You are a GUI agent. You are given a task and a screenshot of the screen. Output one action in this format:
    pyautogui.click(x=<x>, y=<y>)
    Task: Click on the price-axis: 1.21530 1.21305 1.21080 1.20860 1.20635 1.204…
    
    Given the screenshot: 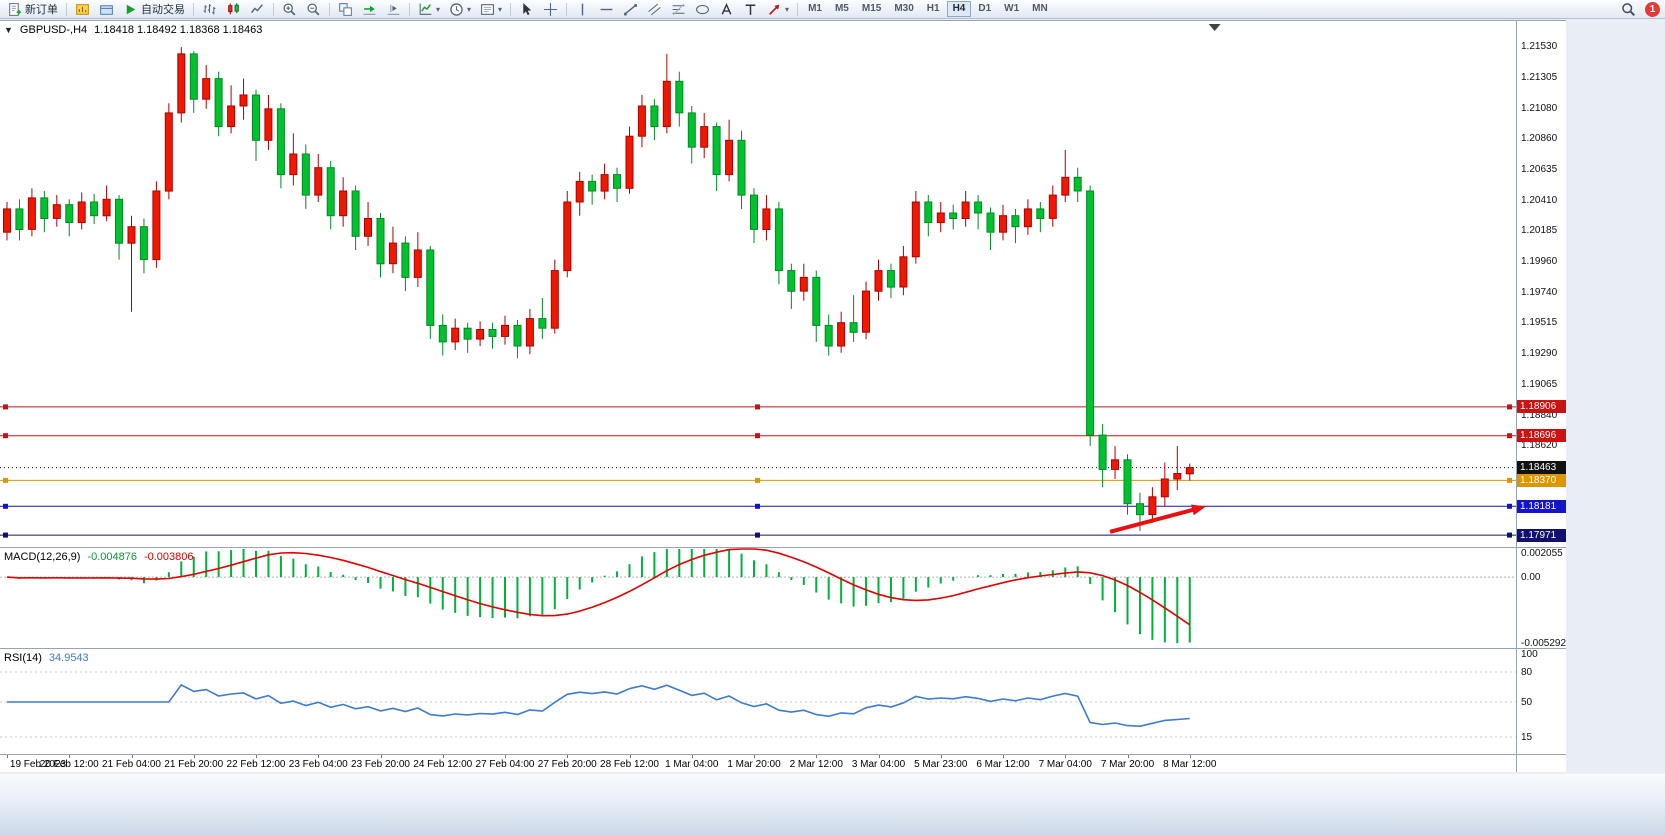 What is the action you would take?
    pyautogui.click(x=1541, y=284)
    